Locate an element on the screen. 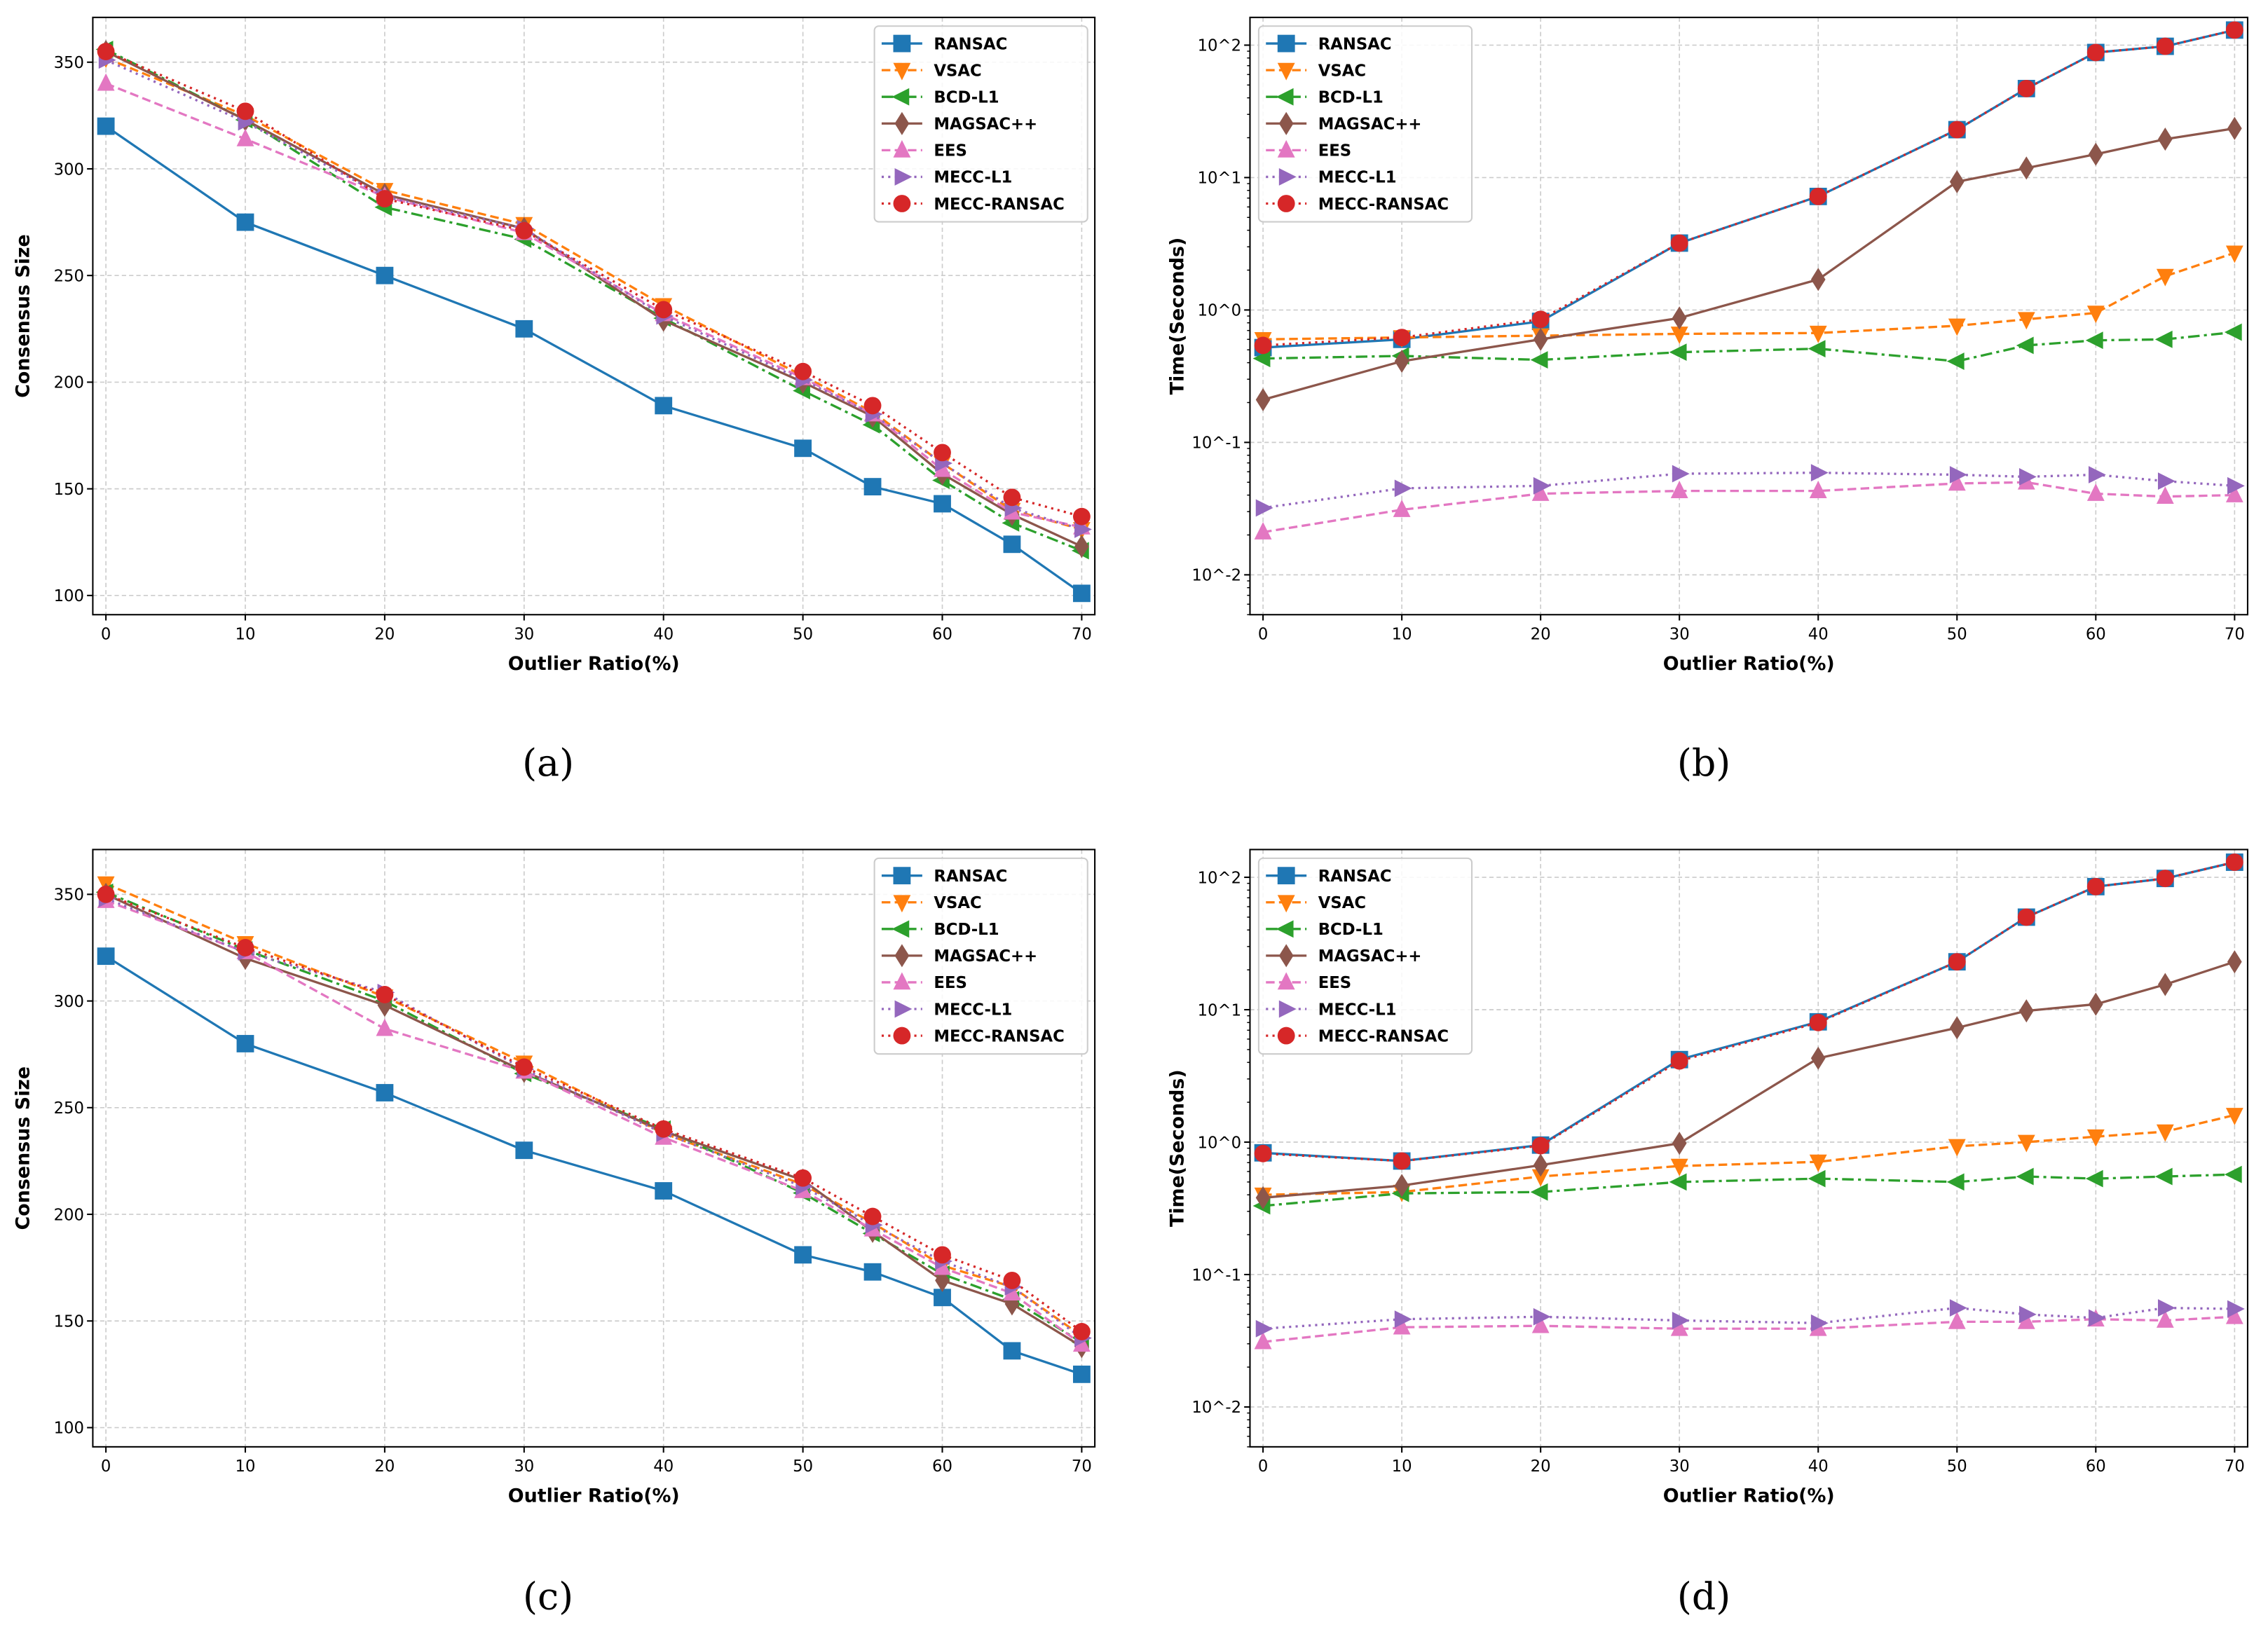  y-tick-label: 100 is located at coordinates (69, 1429).